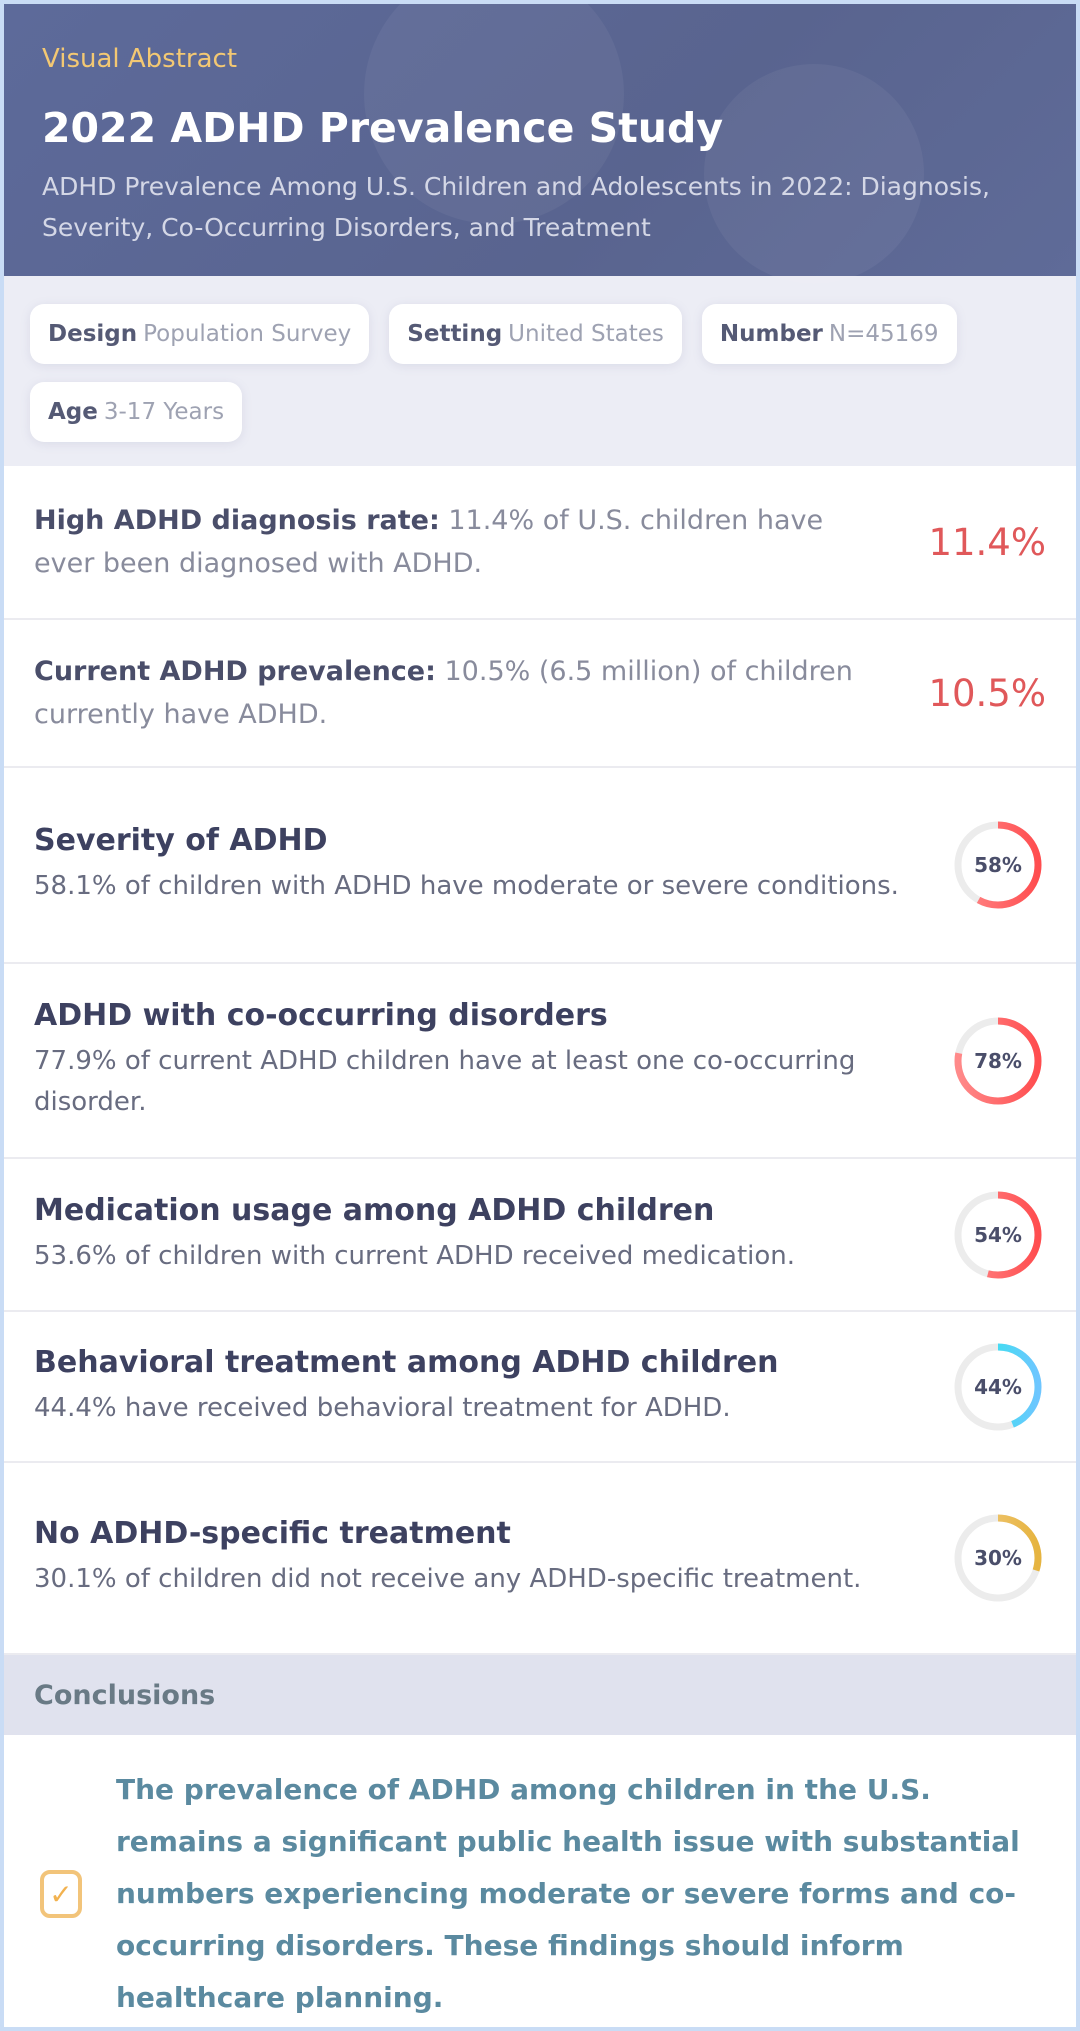  I want to click on progress-ring: 54%, so click(998, 1235).